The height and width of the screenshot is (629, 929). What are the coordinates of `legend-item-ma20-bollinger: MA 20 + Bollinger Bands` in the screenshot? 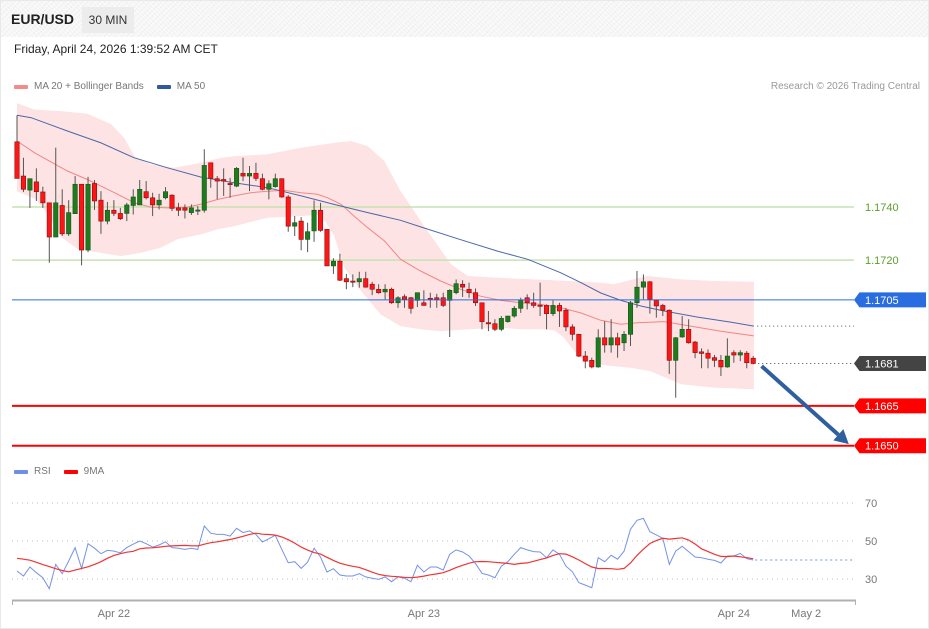 It's located at (79, 86).